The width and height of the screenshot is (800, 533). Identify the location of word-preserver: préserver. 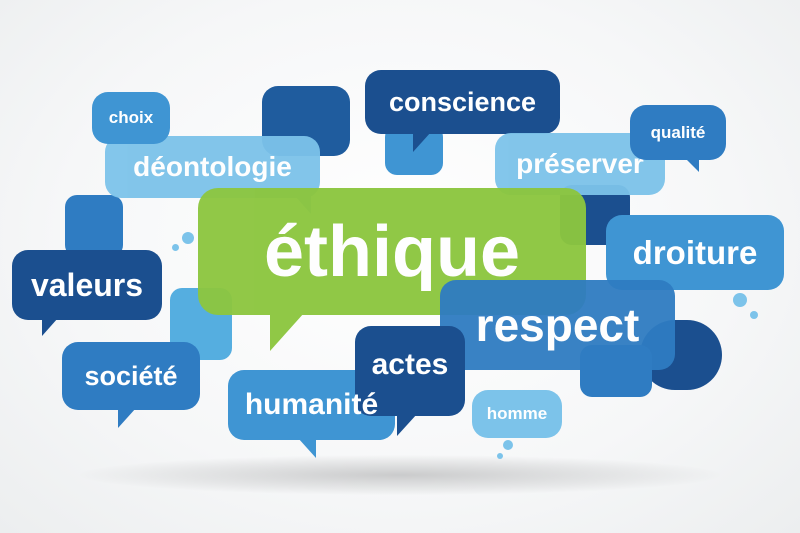
(580, 163).